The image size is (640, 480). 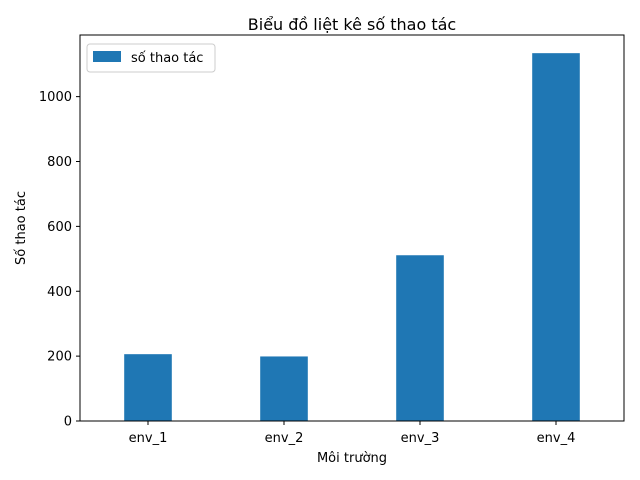 I want to click on legend: số thao tác, so click(x=151, y=58).